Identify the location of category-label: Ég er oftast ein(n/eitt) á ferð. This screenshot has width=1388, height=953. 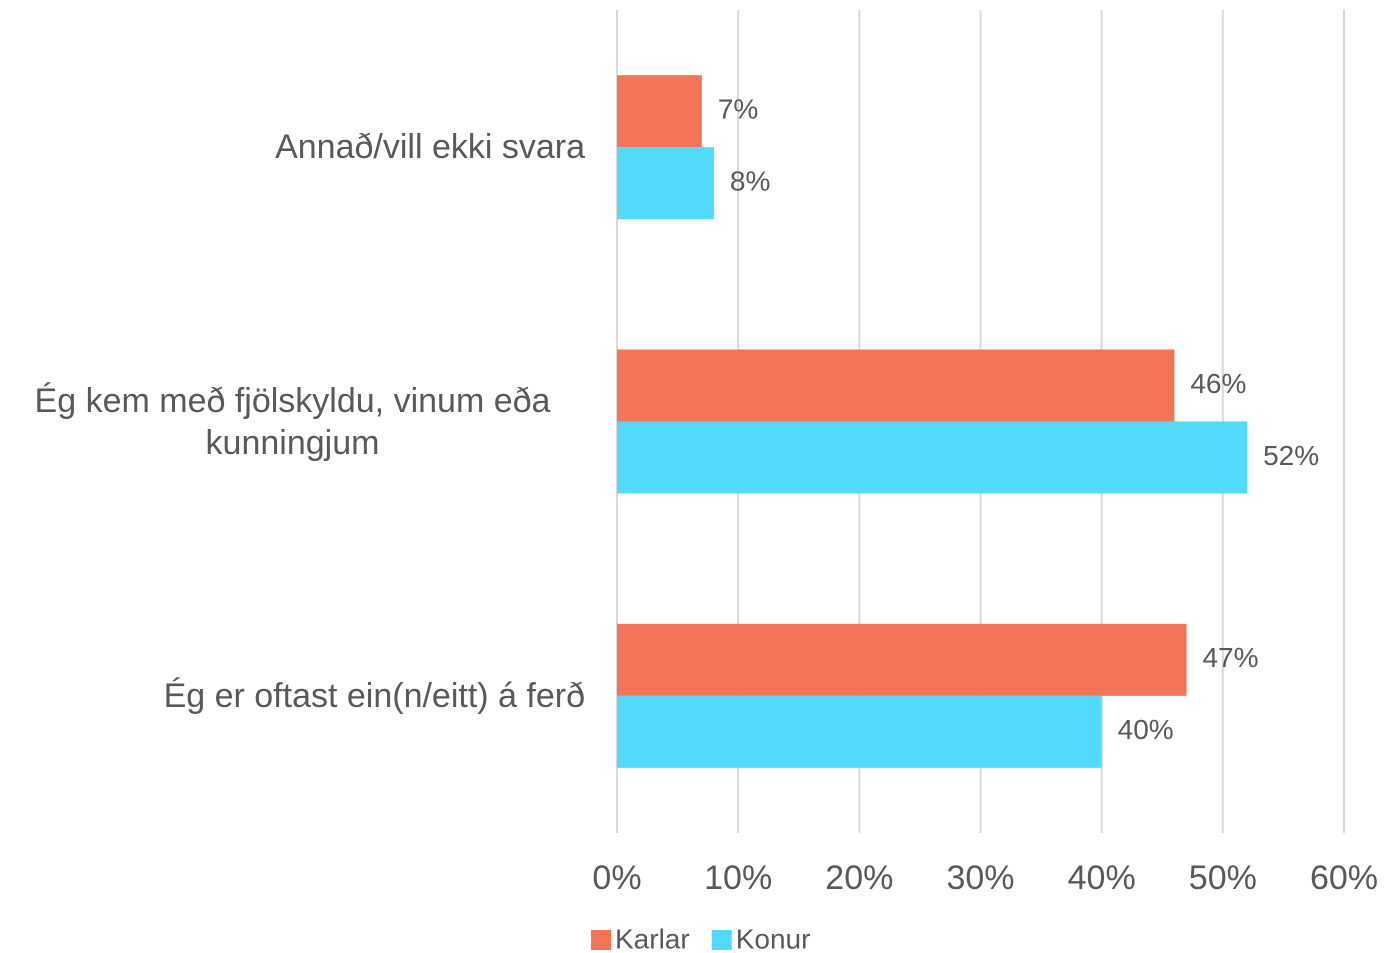
(292, 696).